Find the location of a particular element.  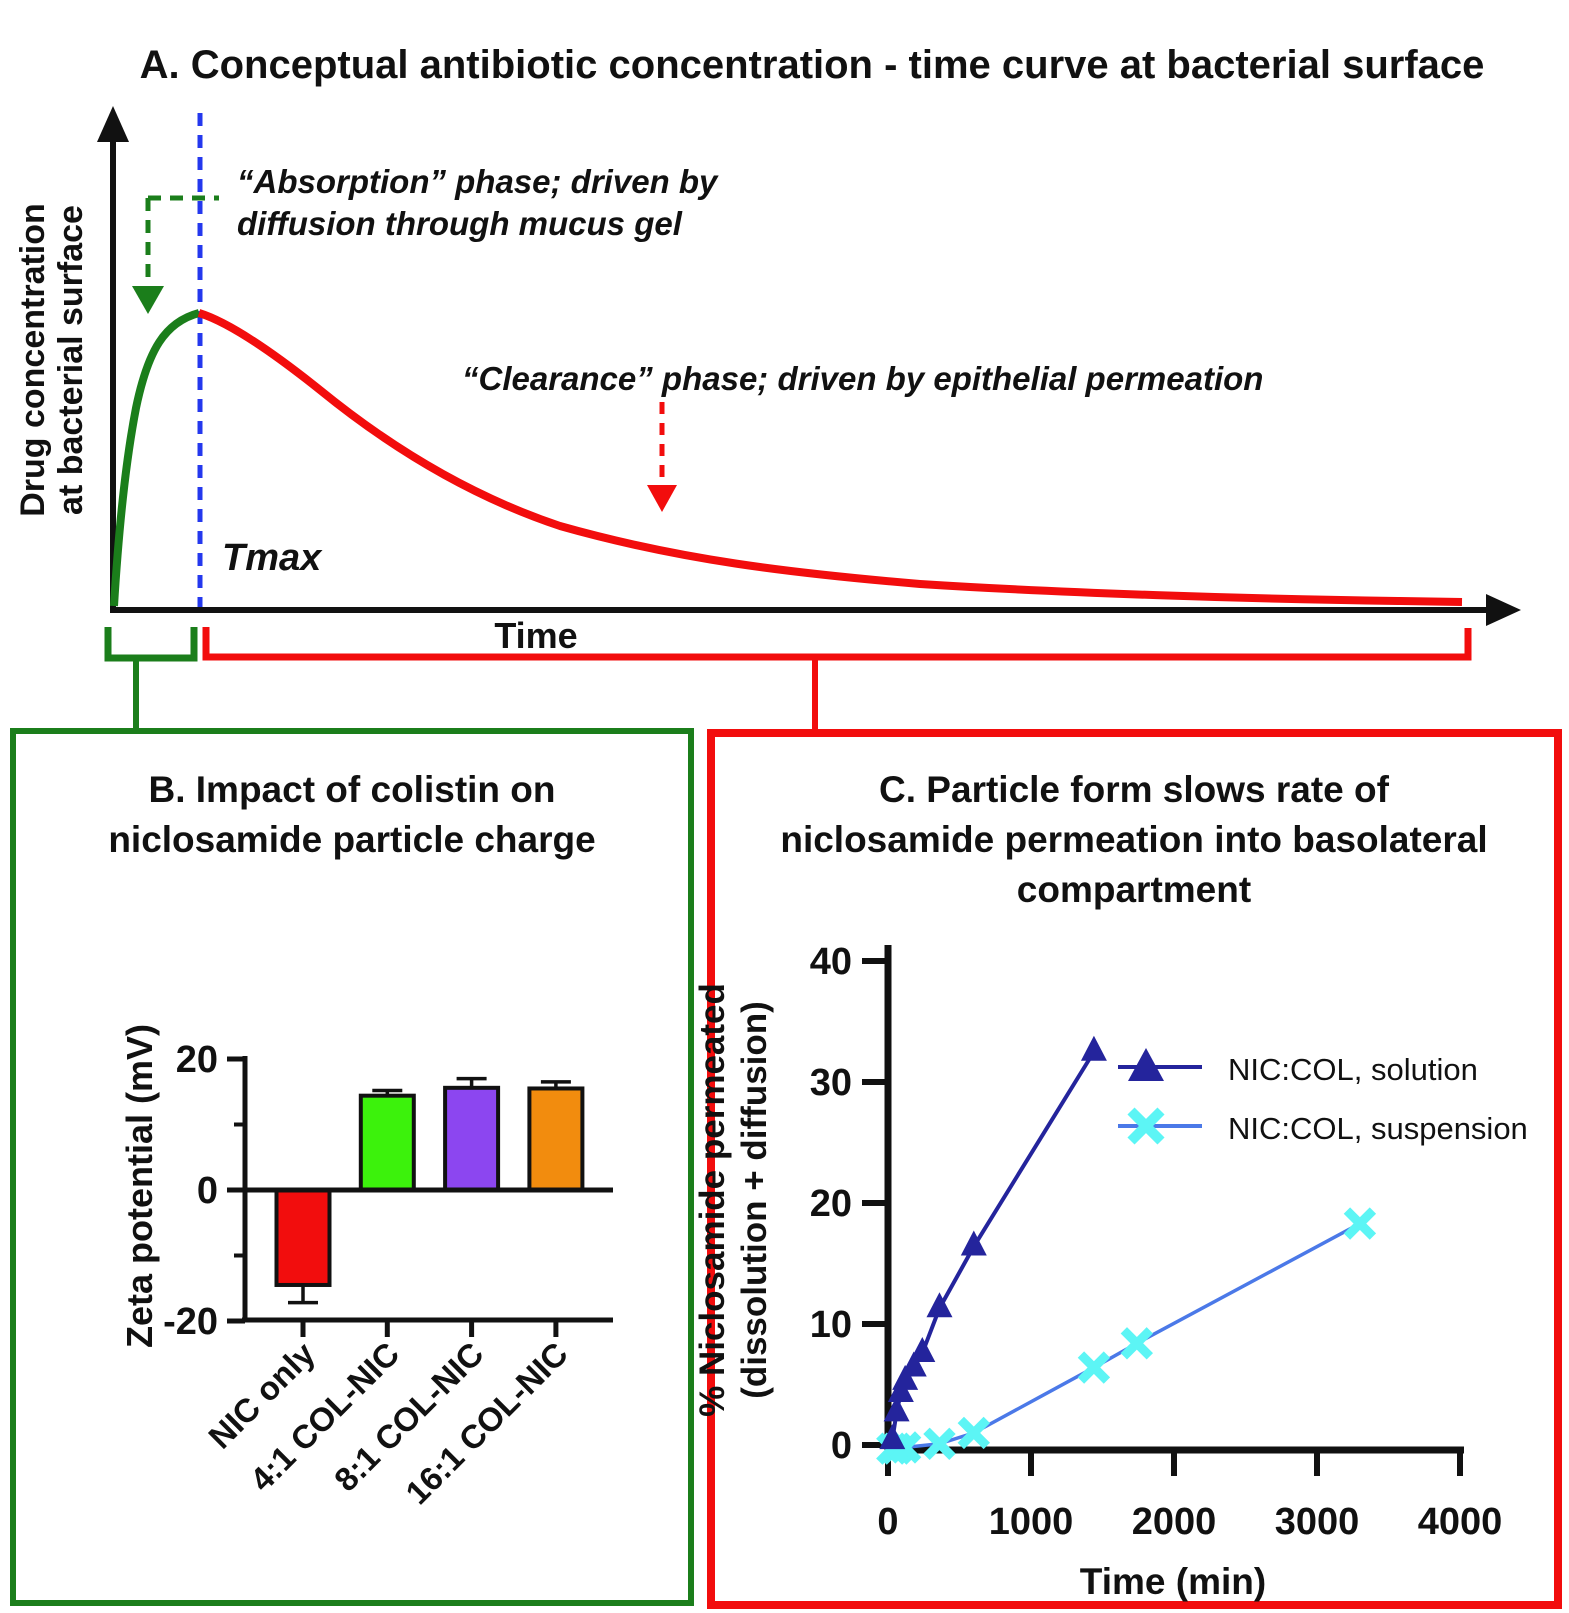

clearance-curve is located at coordinates (830, 457).